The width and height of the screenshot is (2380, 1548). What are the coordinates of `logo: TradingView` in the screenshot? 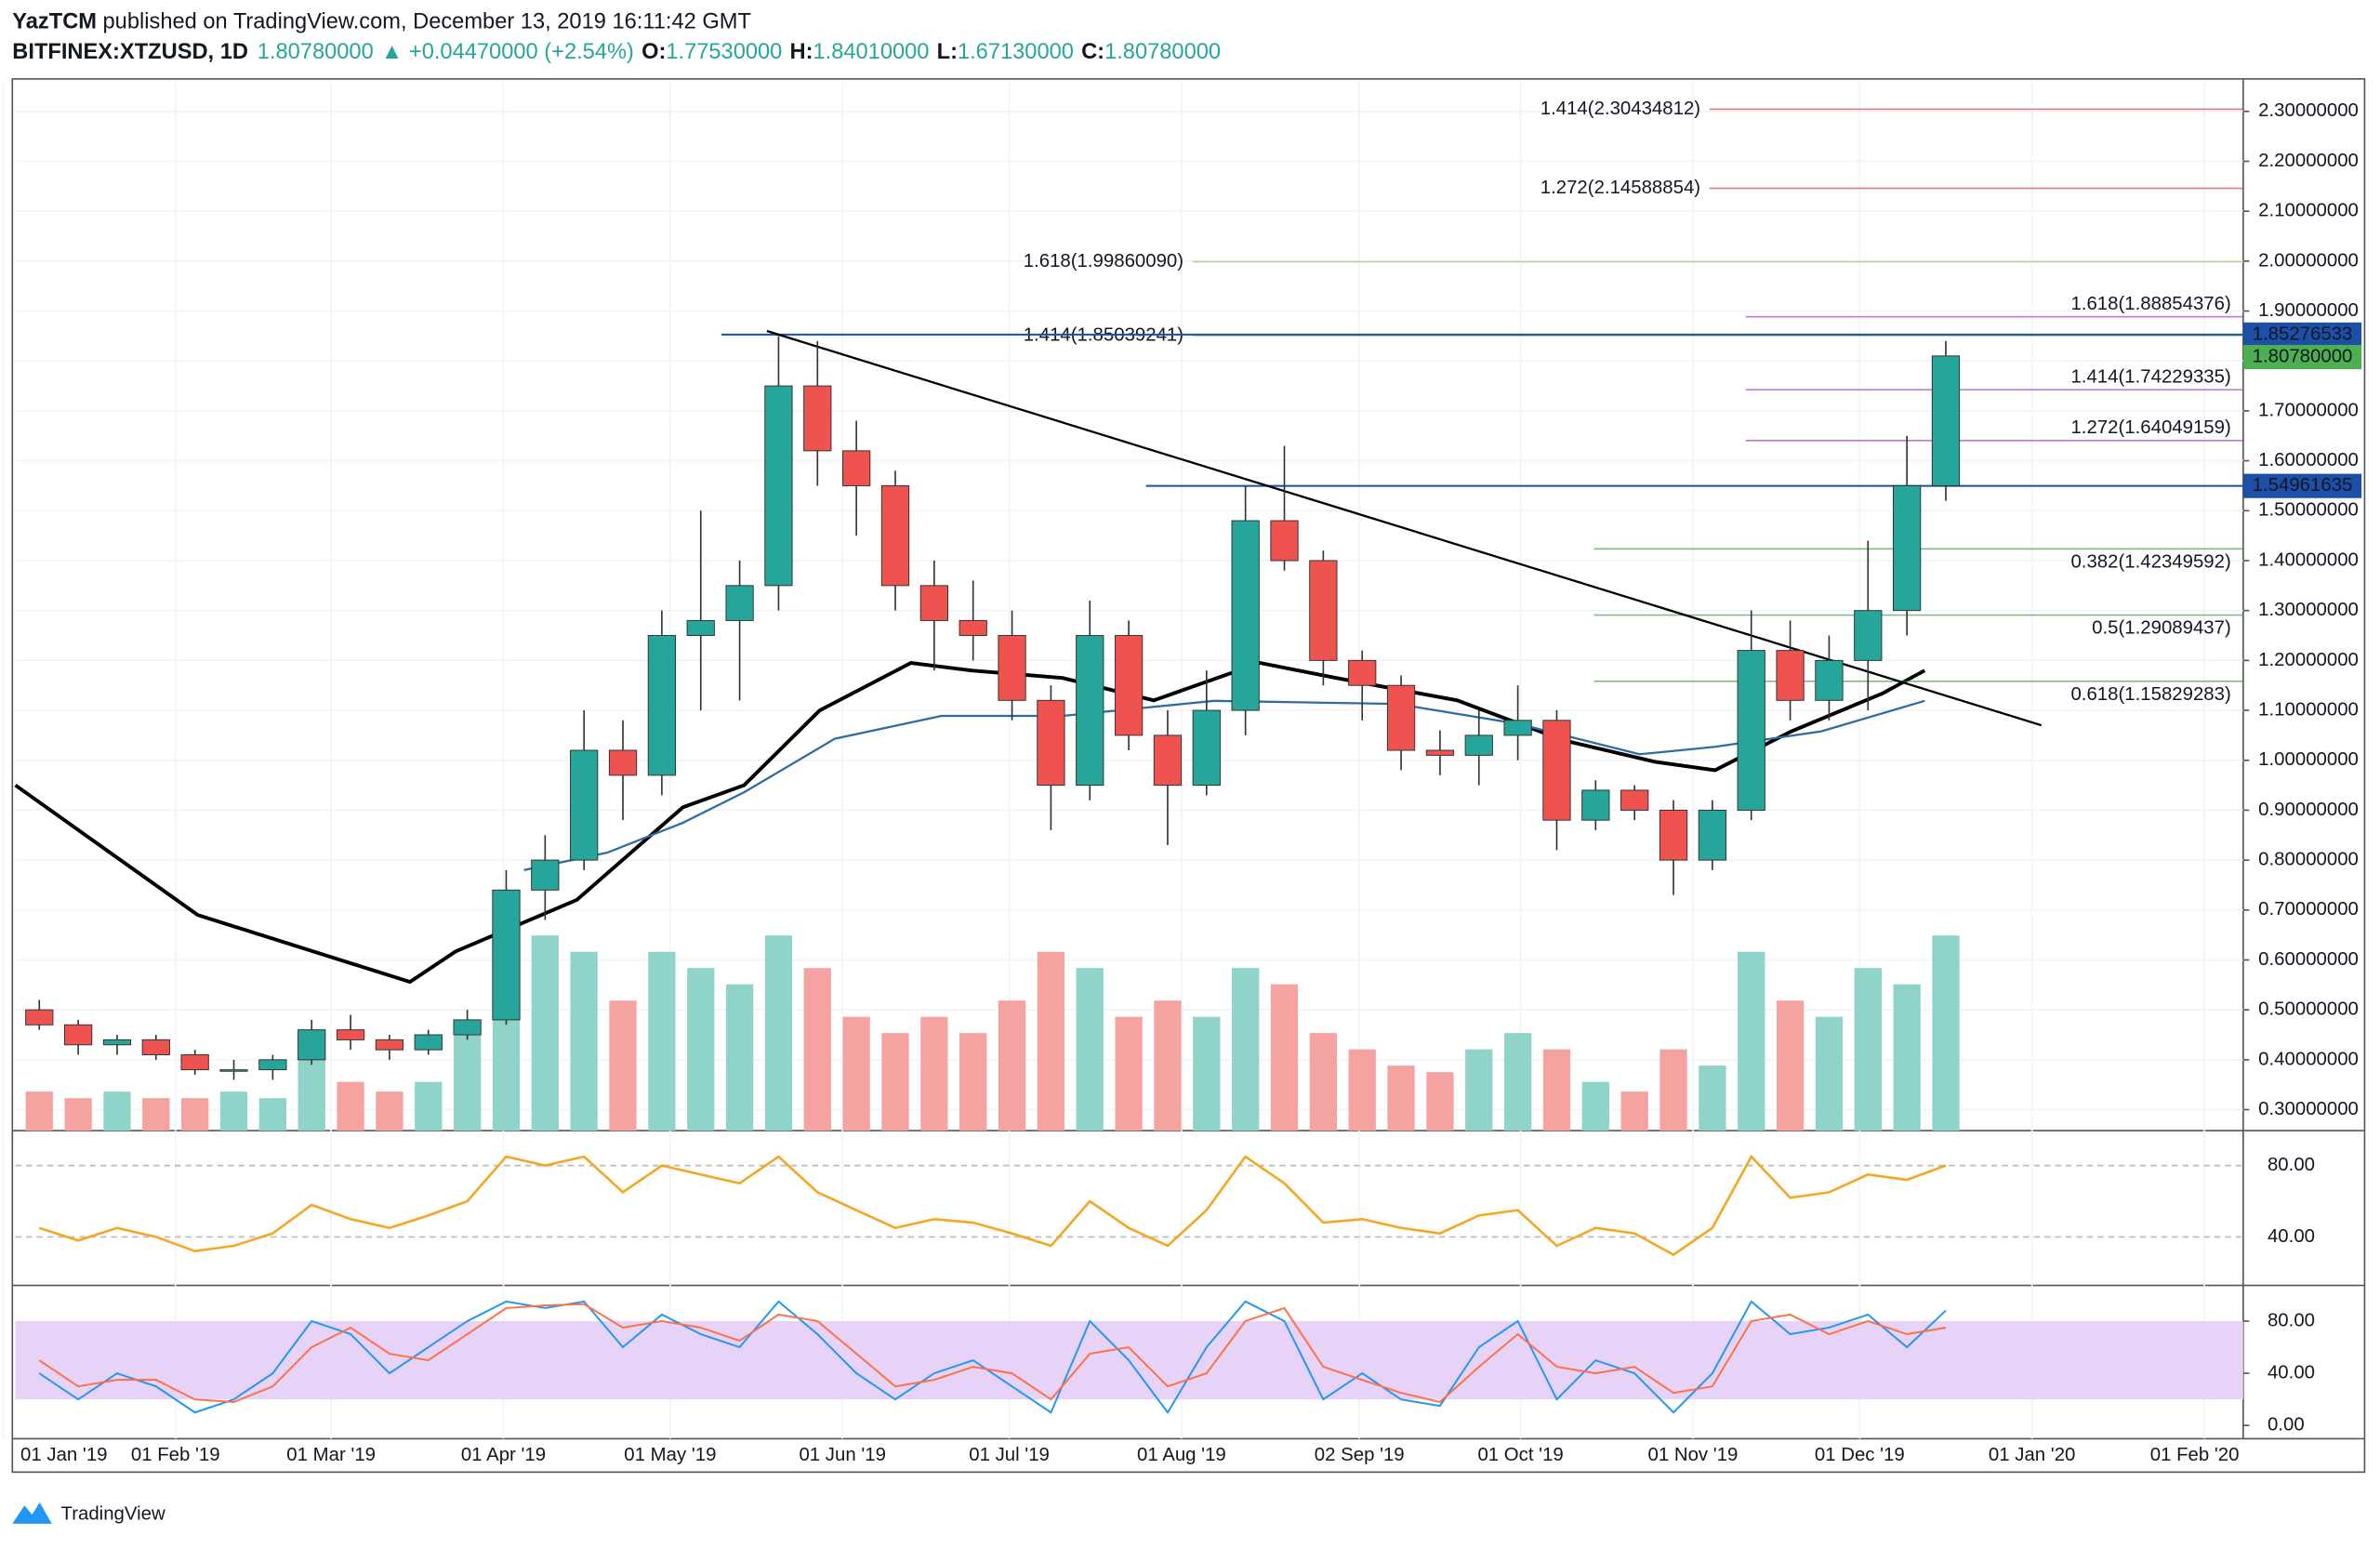 It's located at (88, 1513).